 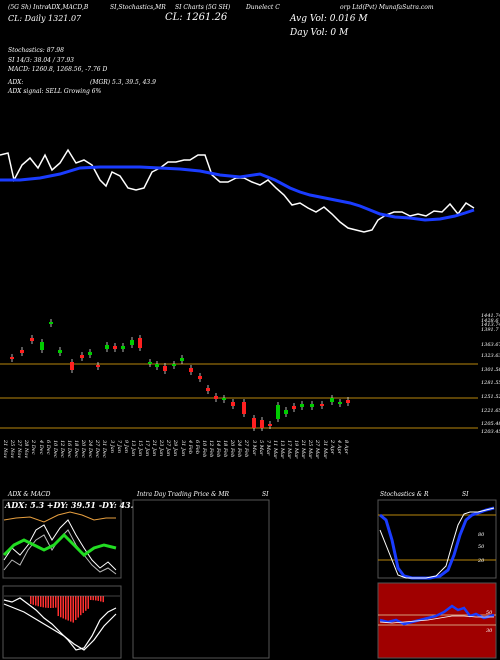 What do you see at coordinates (490, 397) in the screenshot?
I see `price-axis-label: 1251.52` at bounding box center [490, 397].